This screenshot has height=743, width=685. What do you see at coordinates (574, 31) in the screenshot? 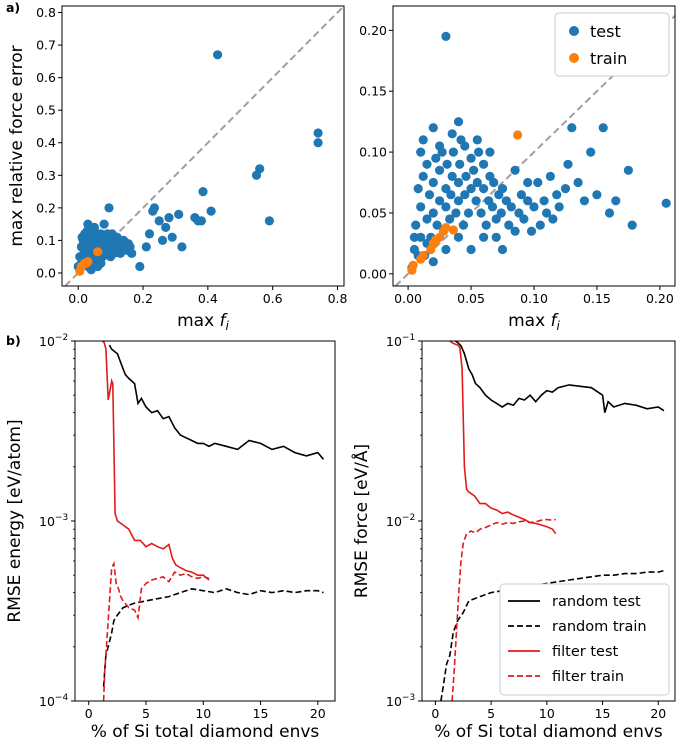
I see `legend-marker-test` at bounding box center [574, 31].